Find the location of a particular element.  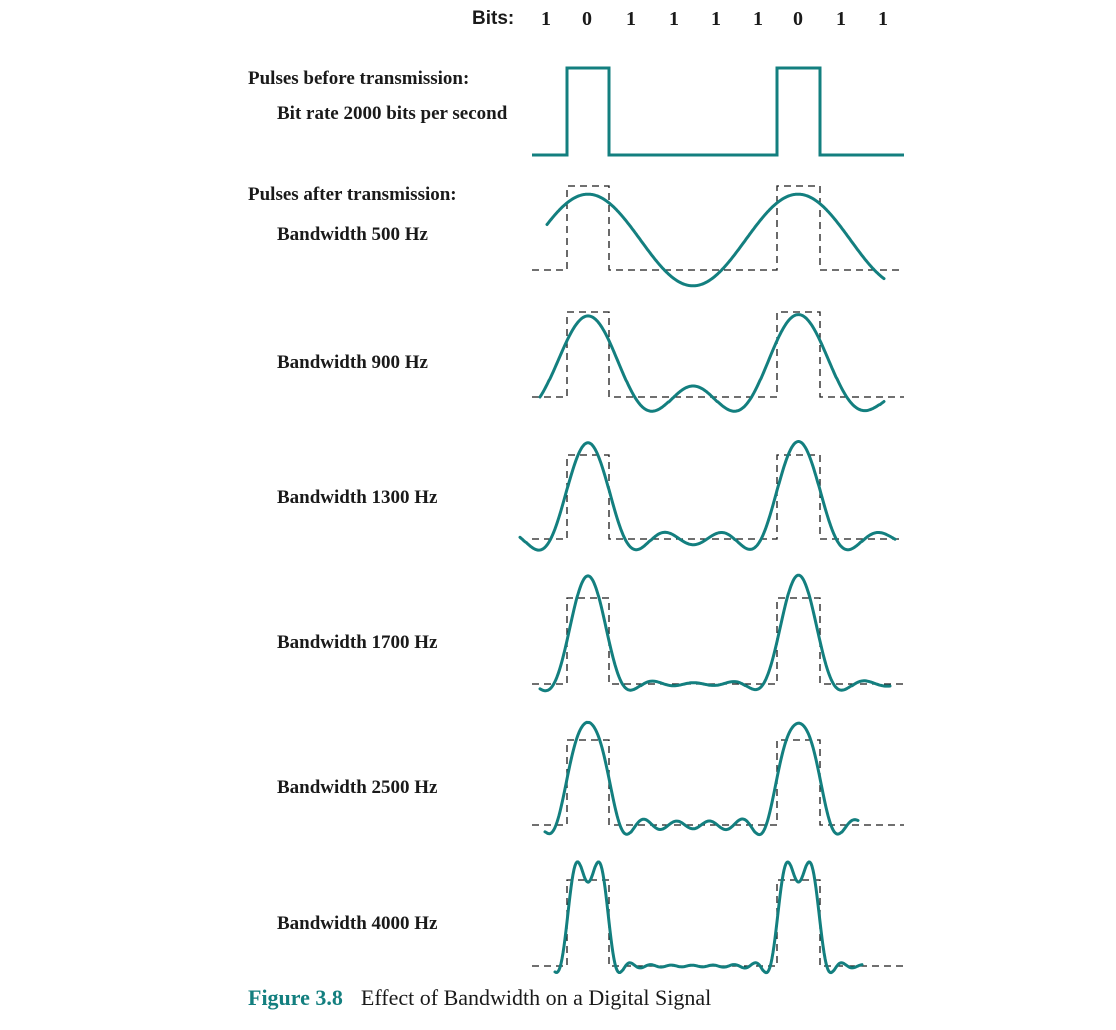

bits-label: Bits: is located at coordinates (493, 18).